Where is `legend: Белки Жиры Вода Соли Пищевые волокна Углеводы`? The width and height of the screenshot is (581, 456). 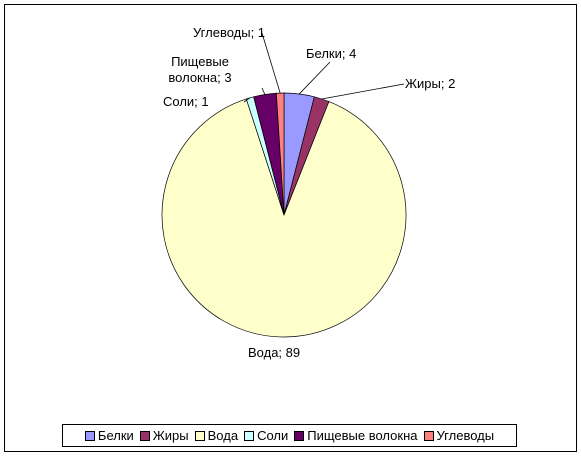
legend: Белки Жиры Вода Соли Пищевые волокна Углеводы is located at coordinates (289, 435).